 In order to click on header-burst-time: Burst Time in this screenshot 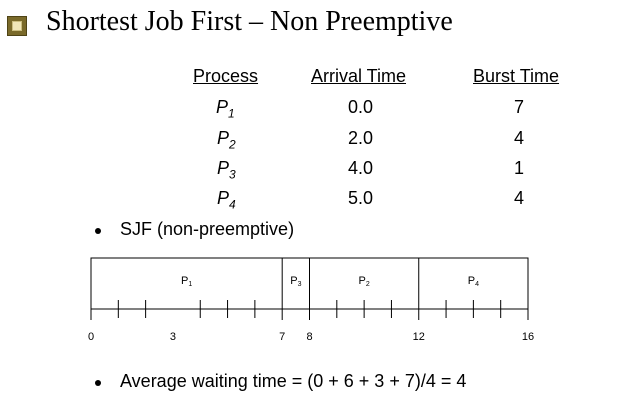, I will do `click(516, 76)`.